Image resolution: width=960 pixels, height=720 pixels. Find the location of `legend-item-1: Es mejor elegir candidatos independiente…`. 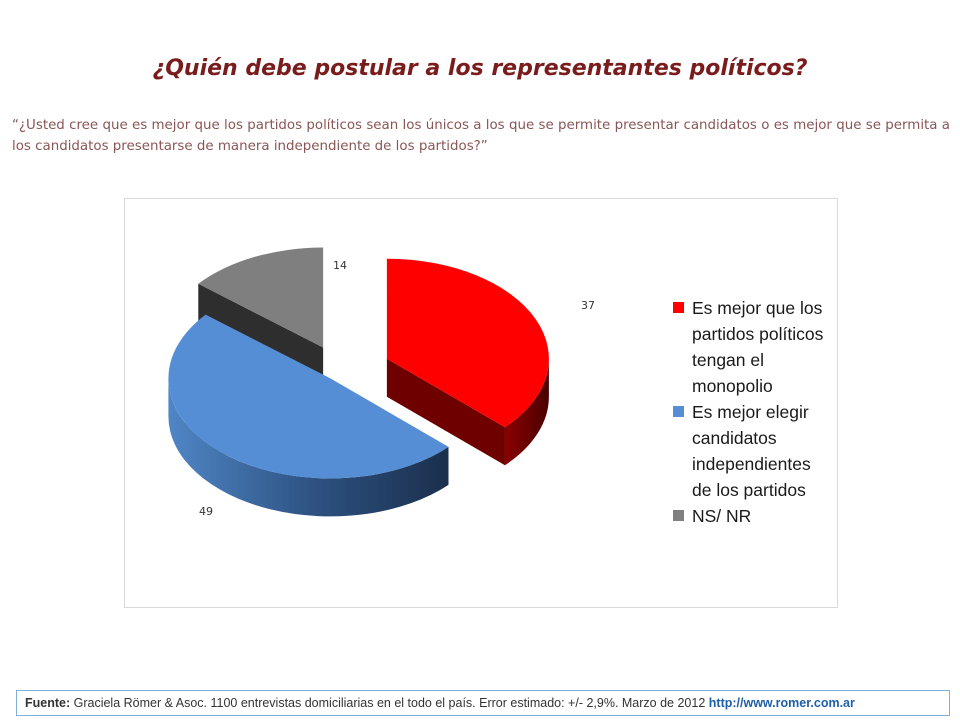

legend-item-1: Es mejor elegir candidatos independiente… is located at coordinates (753, 451).